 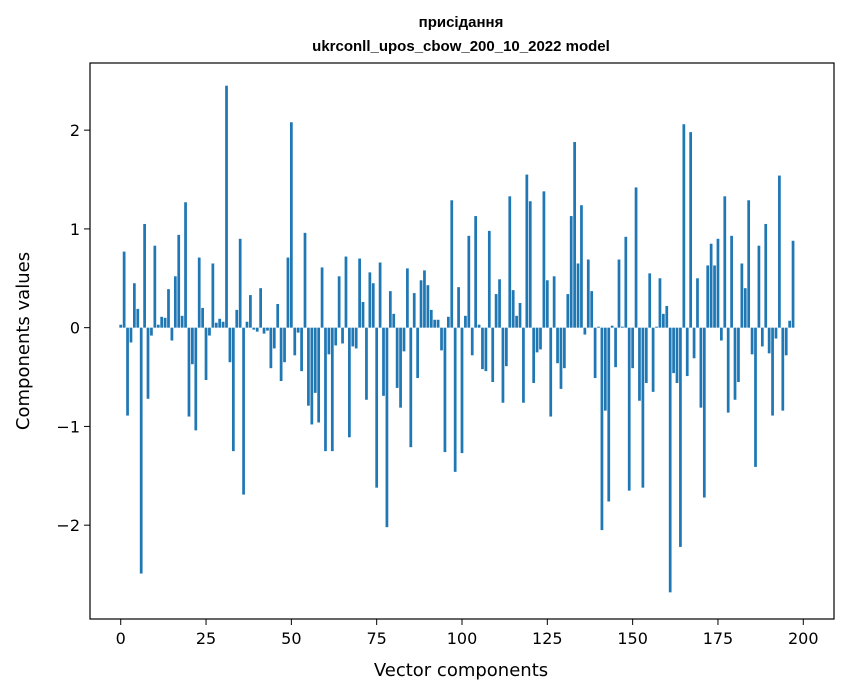 I want to click on x-axis-label: Vector components, so click(x=461, y=670).